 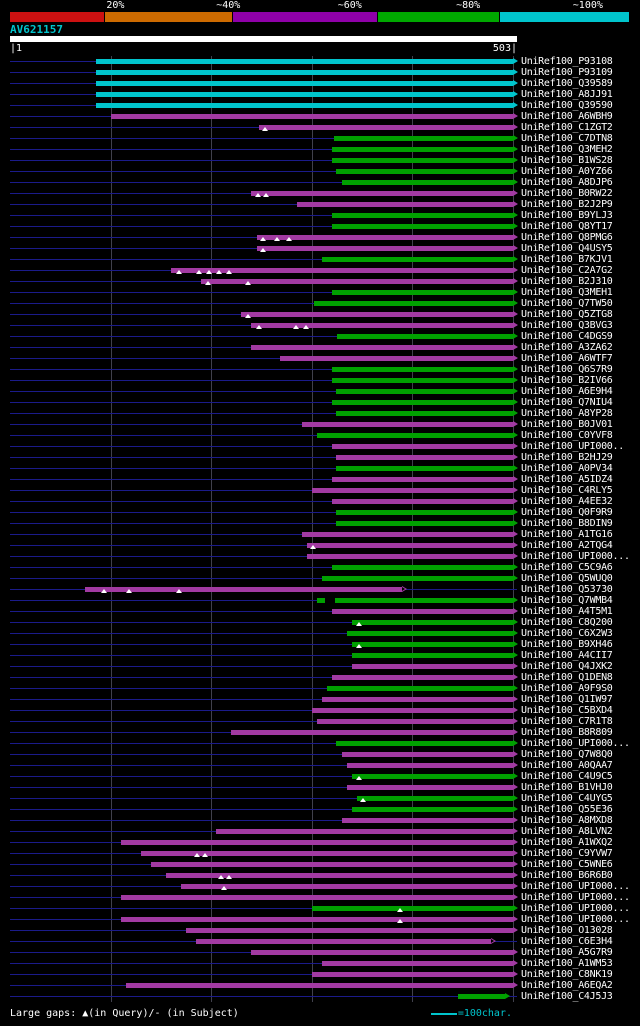 I want to click on hit-label: UniRef100_Q4USY5, so click(x=567, y=248).